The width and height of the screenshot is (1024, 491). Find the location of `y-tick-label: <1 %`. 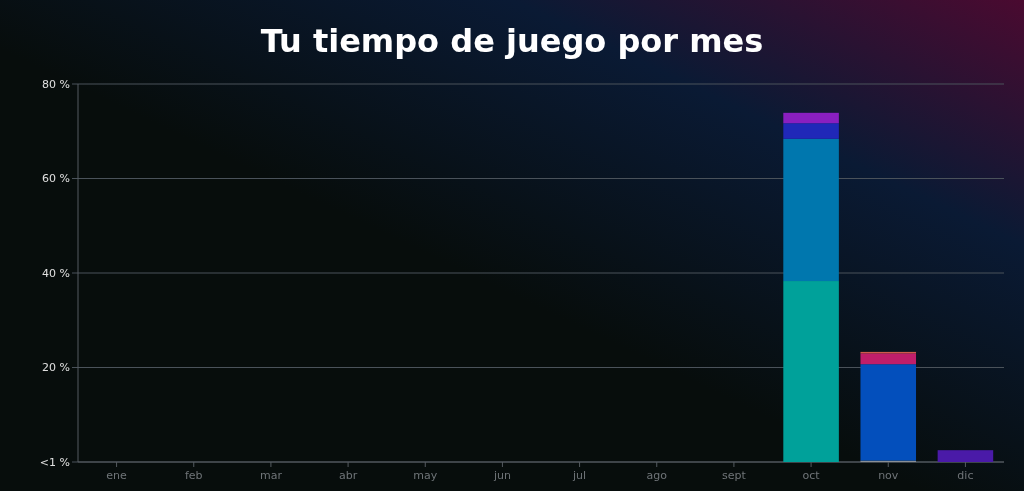

y-tick-label: <1 % is located at coordinates (54, 462).